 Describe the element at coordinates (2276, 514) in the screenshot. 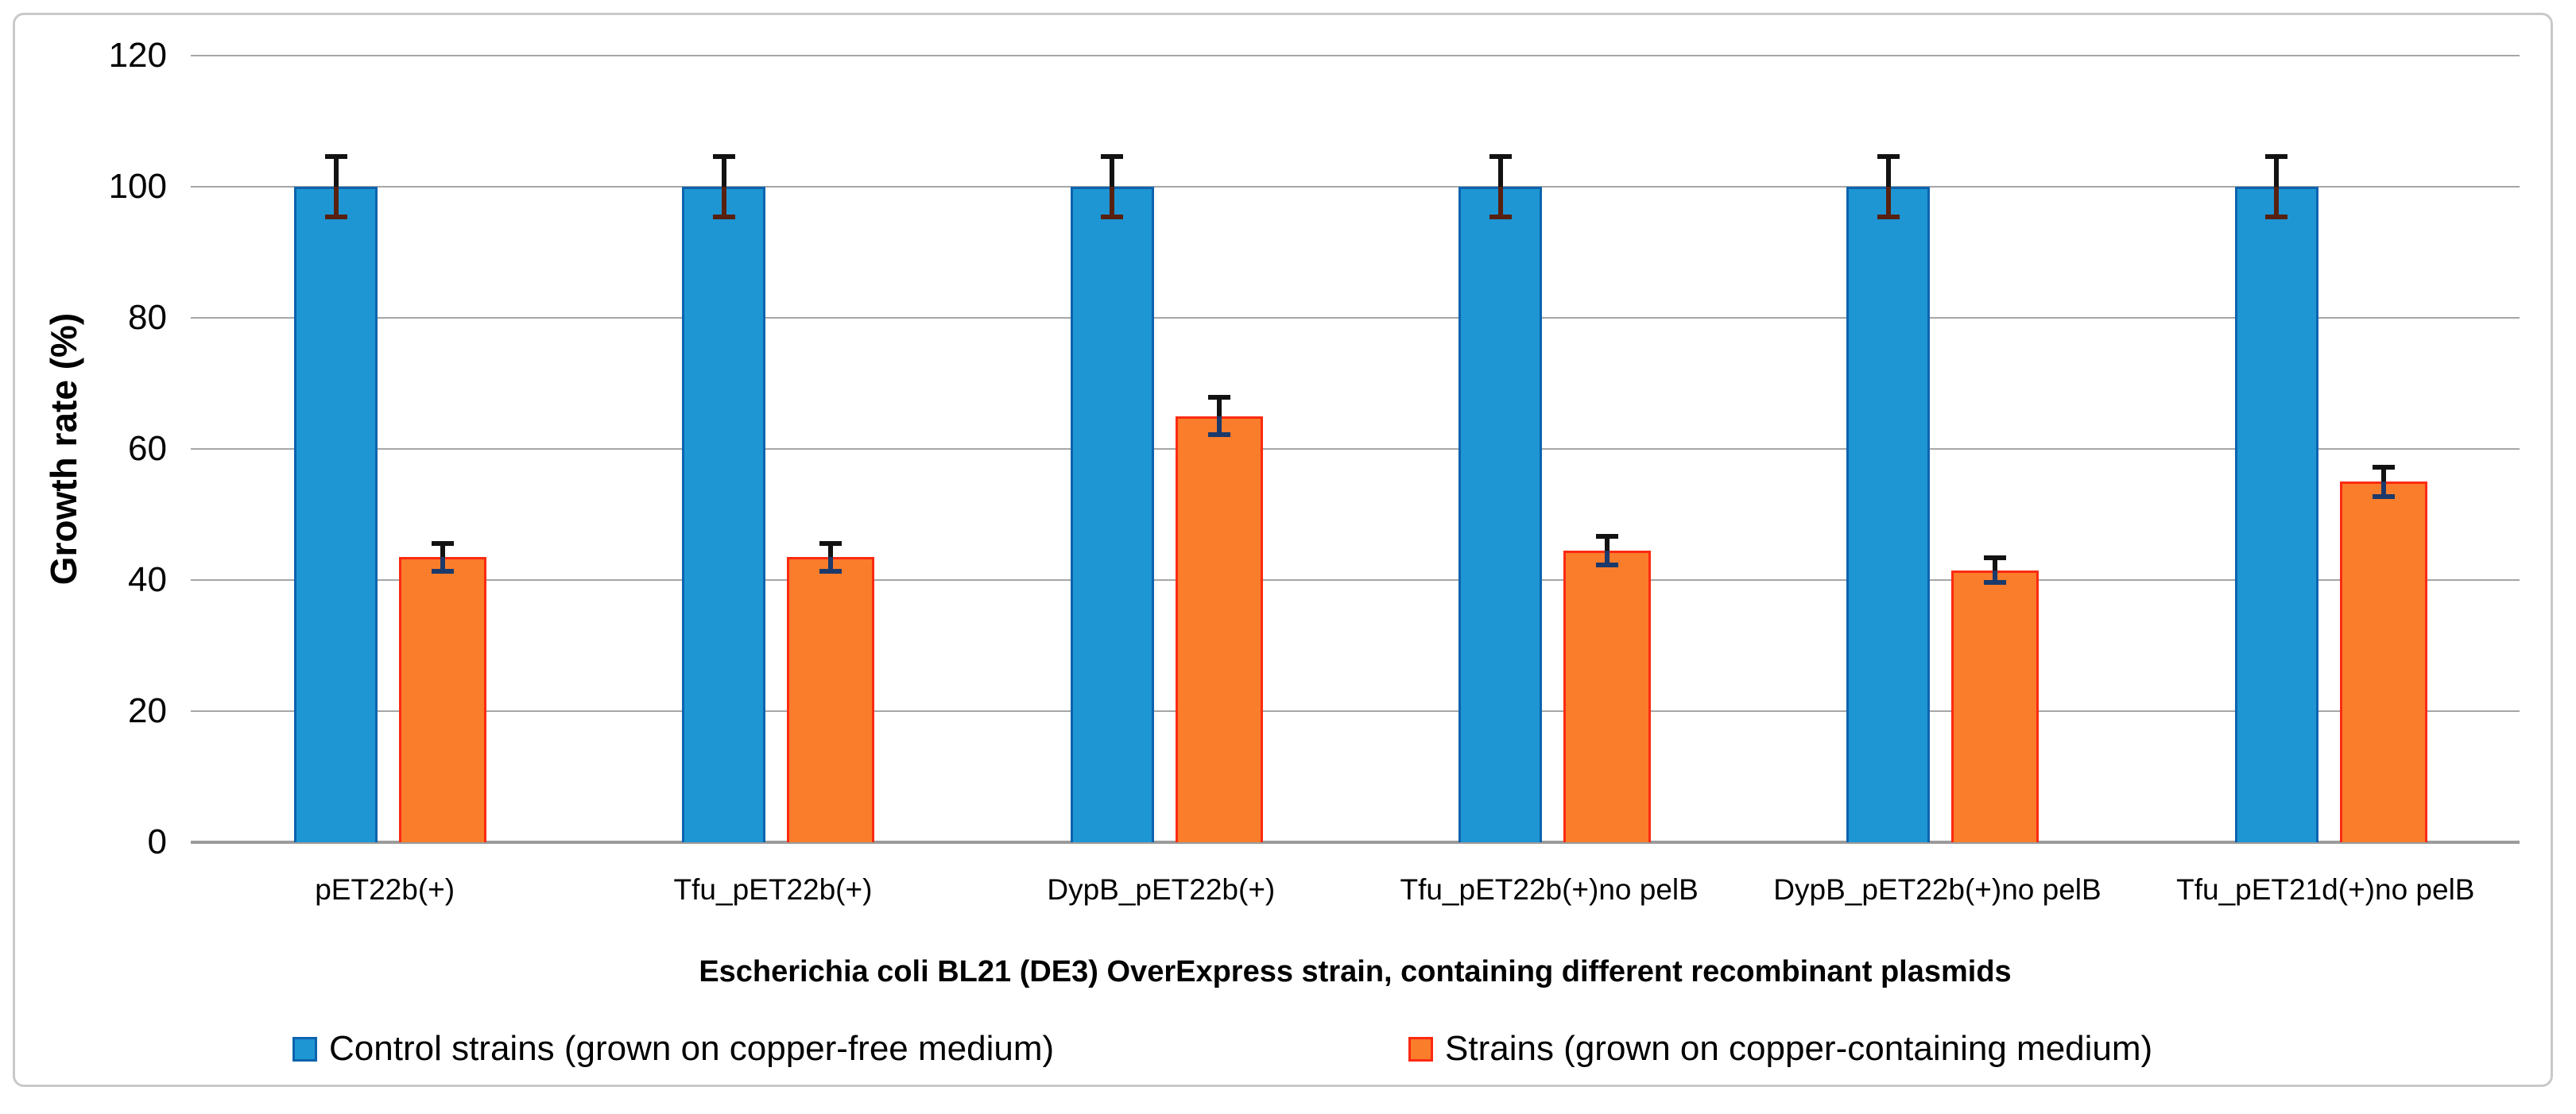

I see `bar-series0-cat5` at that location.